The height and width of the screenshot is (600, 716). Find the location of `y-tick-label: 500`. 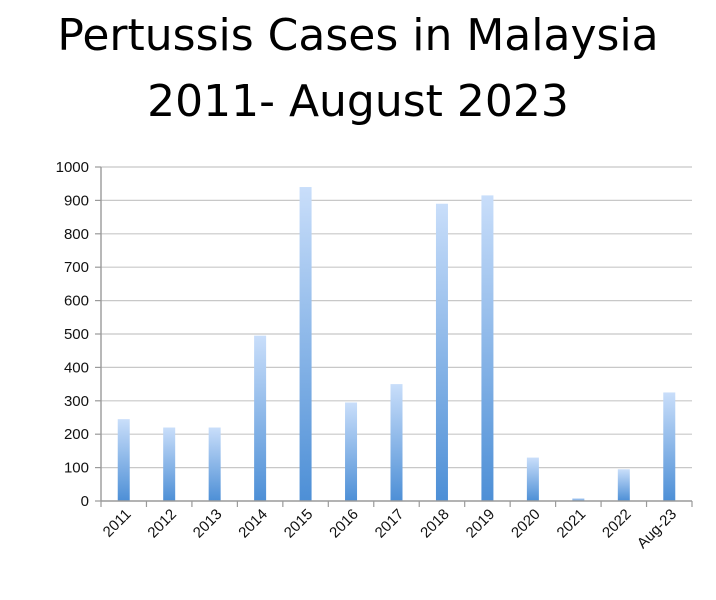

y-tick-label: 500 is located at coordinates (76, 334).